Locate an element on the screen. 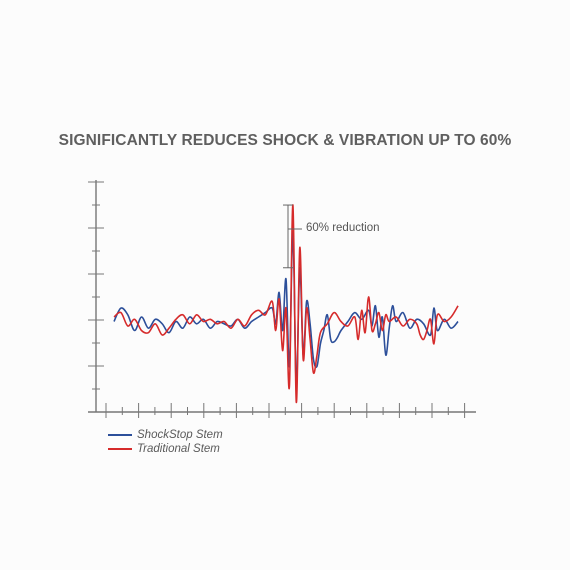 The image size is (570, 570). legend-swatch-shockstop is located at coordinates (120, 435).